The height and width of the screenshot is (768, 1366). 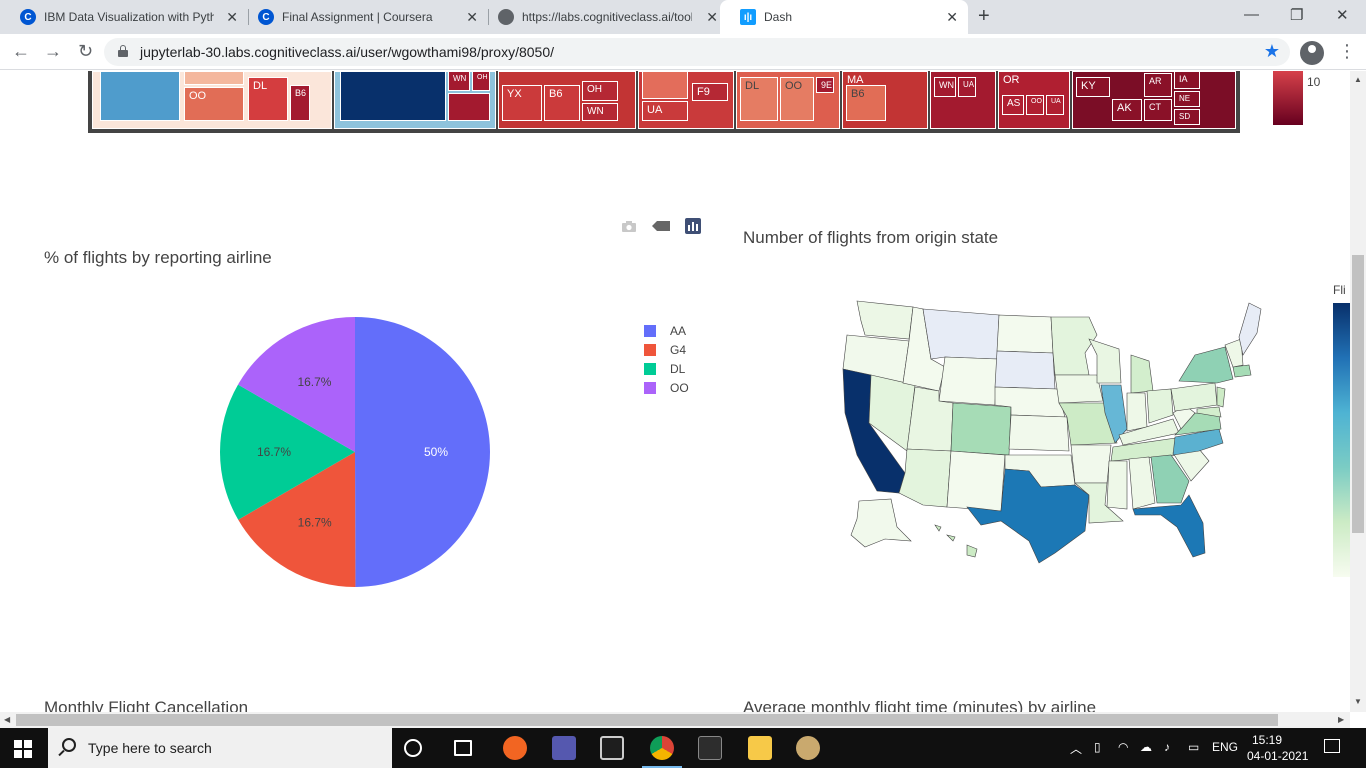 What do you see at coordinates (1187, 117) in the screenshot?
I see `treemap-tile: SD` at bounding box center [1187, 117].